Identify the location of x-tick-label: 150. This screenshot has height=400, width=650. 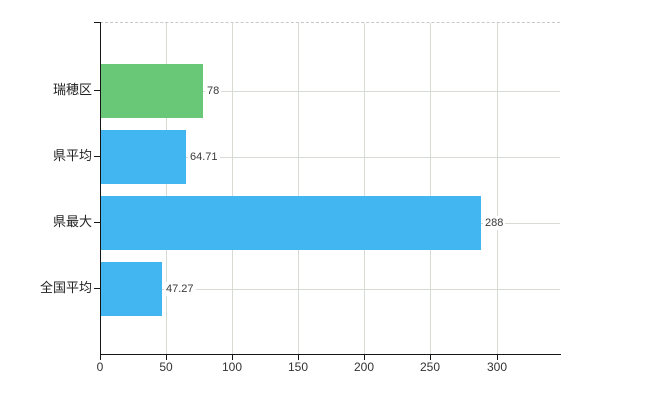
(298, 367).